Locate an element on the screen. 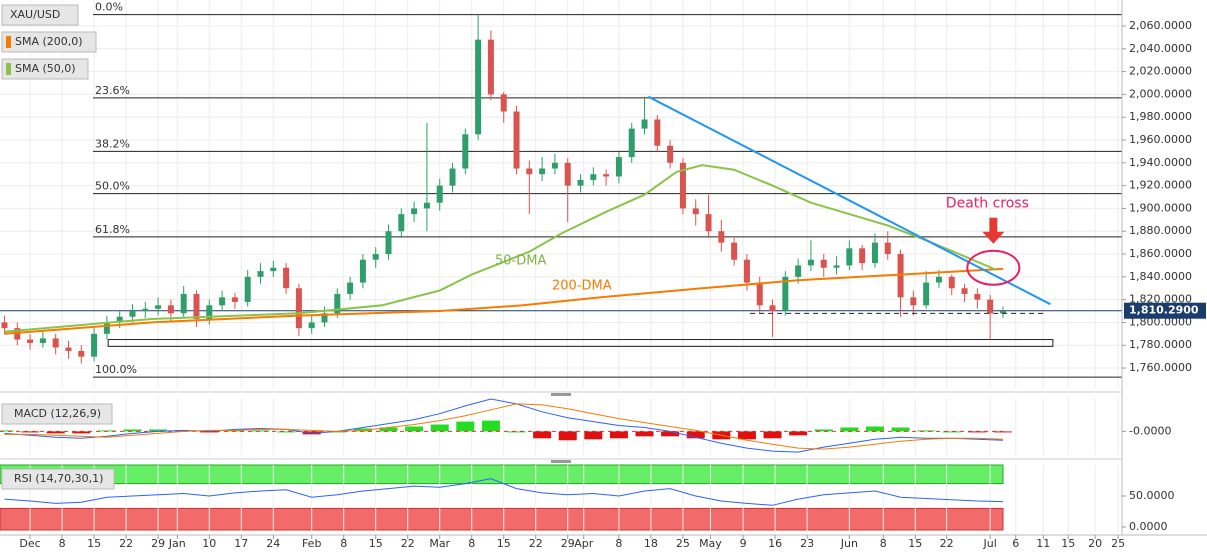 This screenshot has width=1207, height=555. annotation: 50-DMA is located at coordinates (520, 261).